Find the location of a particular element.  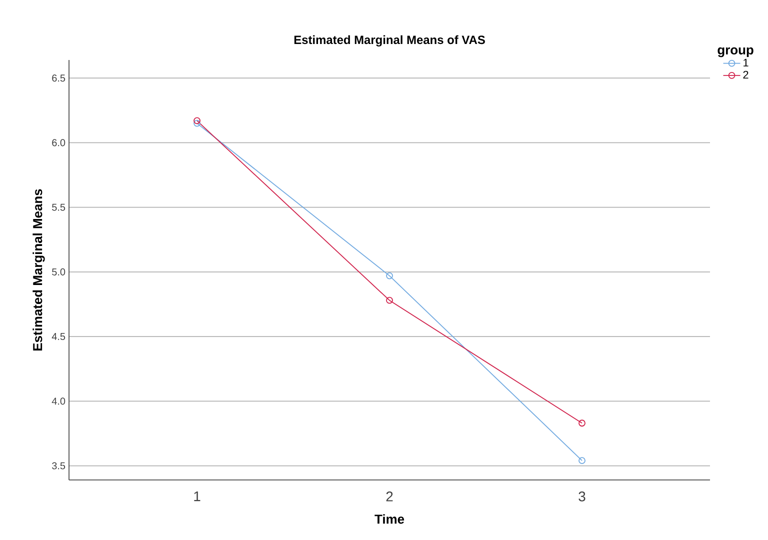

legend-label: 2 is located at coordinates (745, 74).